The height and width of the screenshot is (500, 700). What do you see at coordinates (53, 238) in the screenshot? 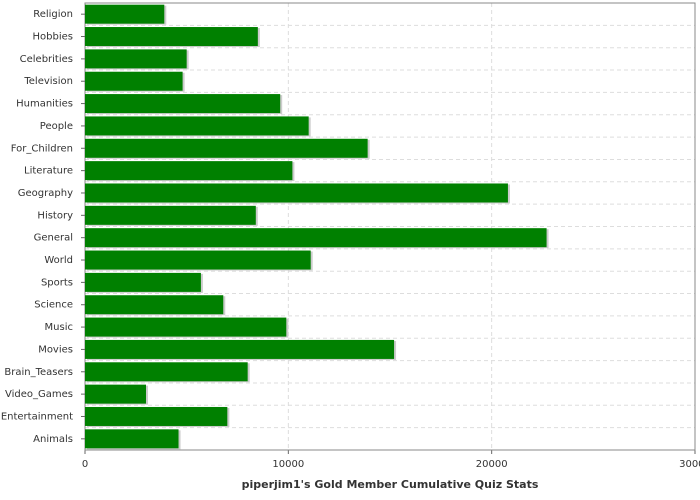
I see `y-tick-label: General` at bounding box center [53, 238].